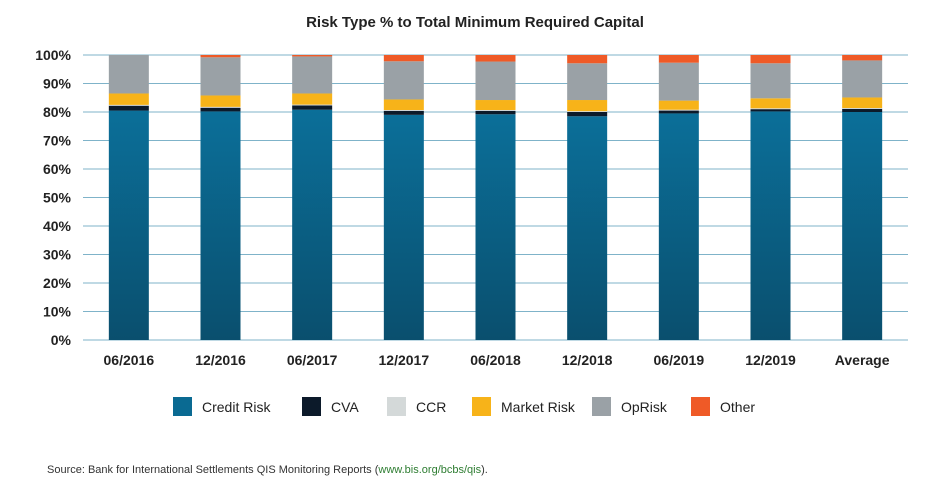 This screenshot has height=496, width=950. Describe the element at coordinates (538, 407) in the screenshot. I see `legend-label: Market Risk` at that location.